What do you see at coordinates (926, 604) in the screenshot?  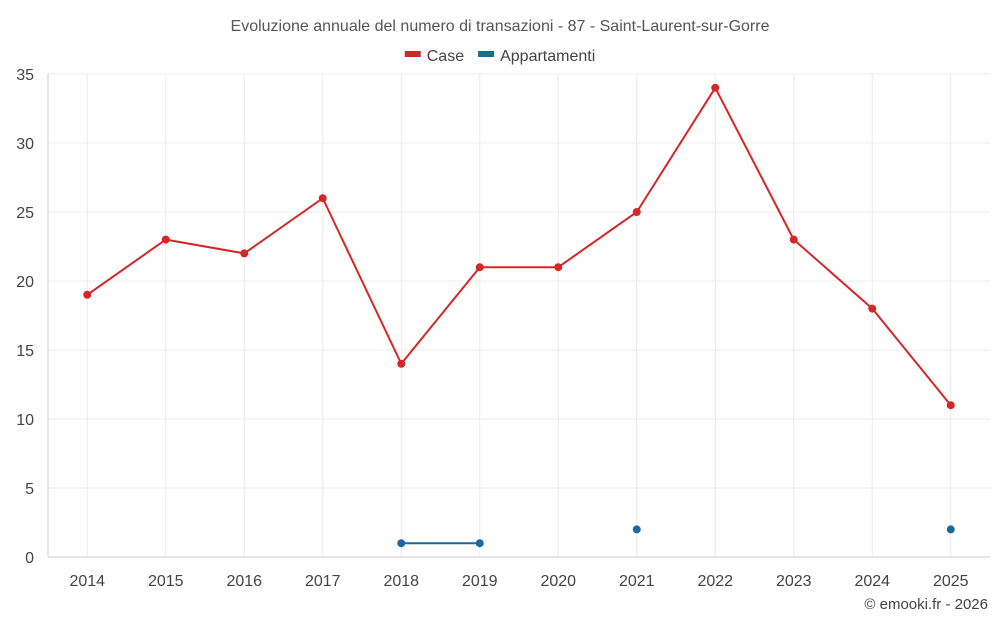 I see `credit-text: © emooki.fr - 2026` at bounding box center [926, 604].